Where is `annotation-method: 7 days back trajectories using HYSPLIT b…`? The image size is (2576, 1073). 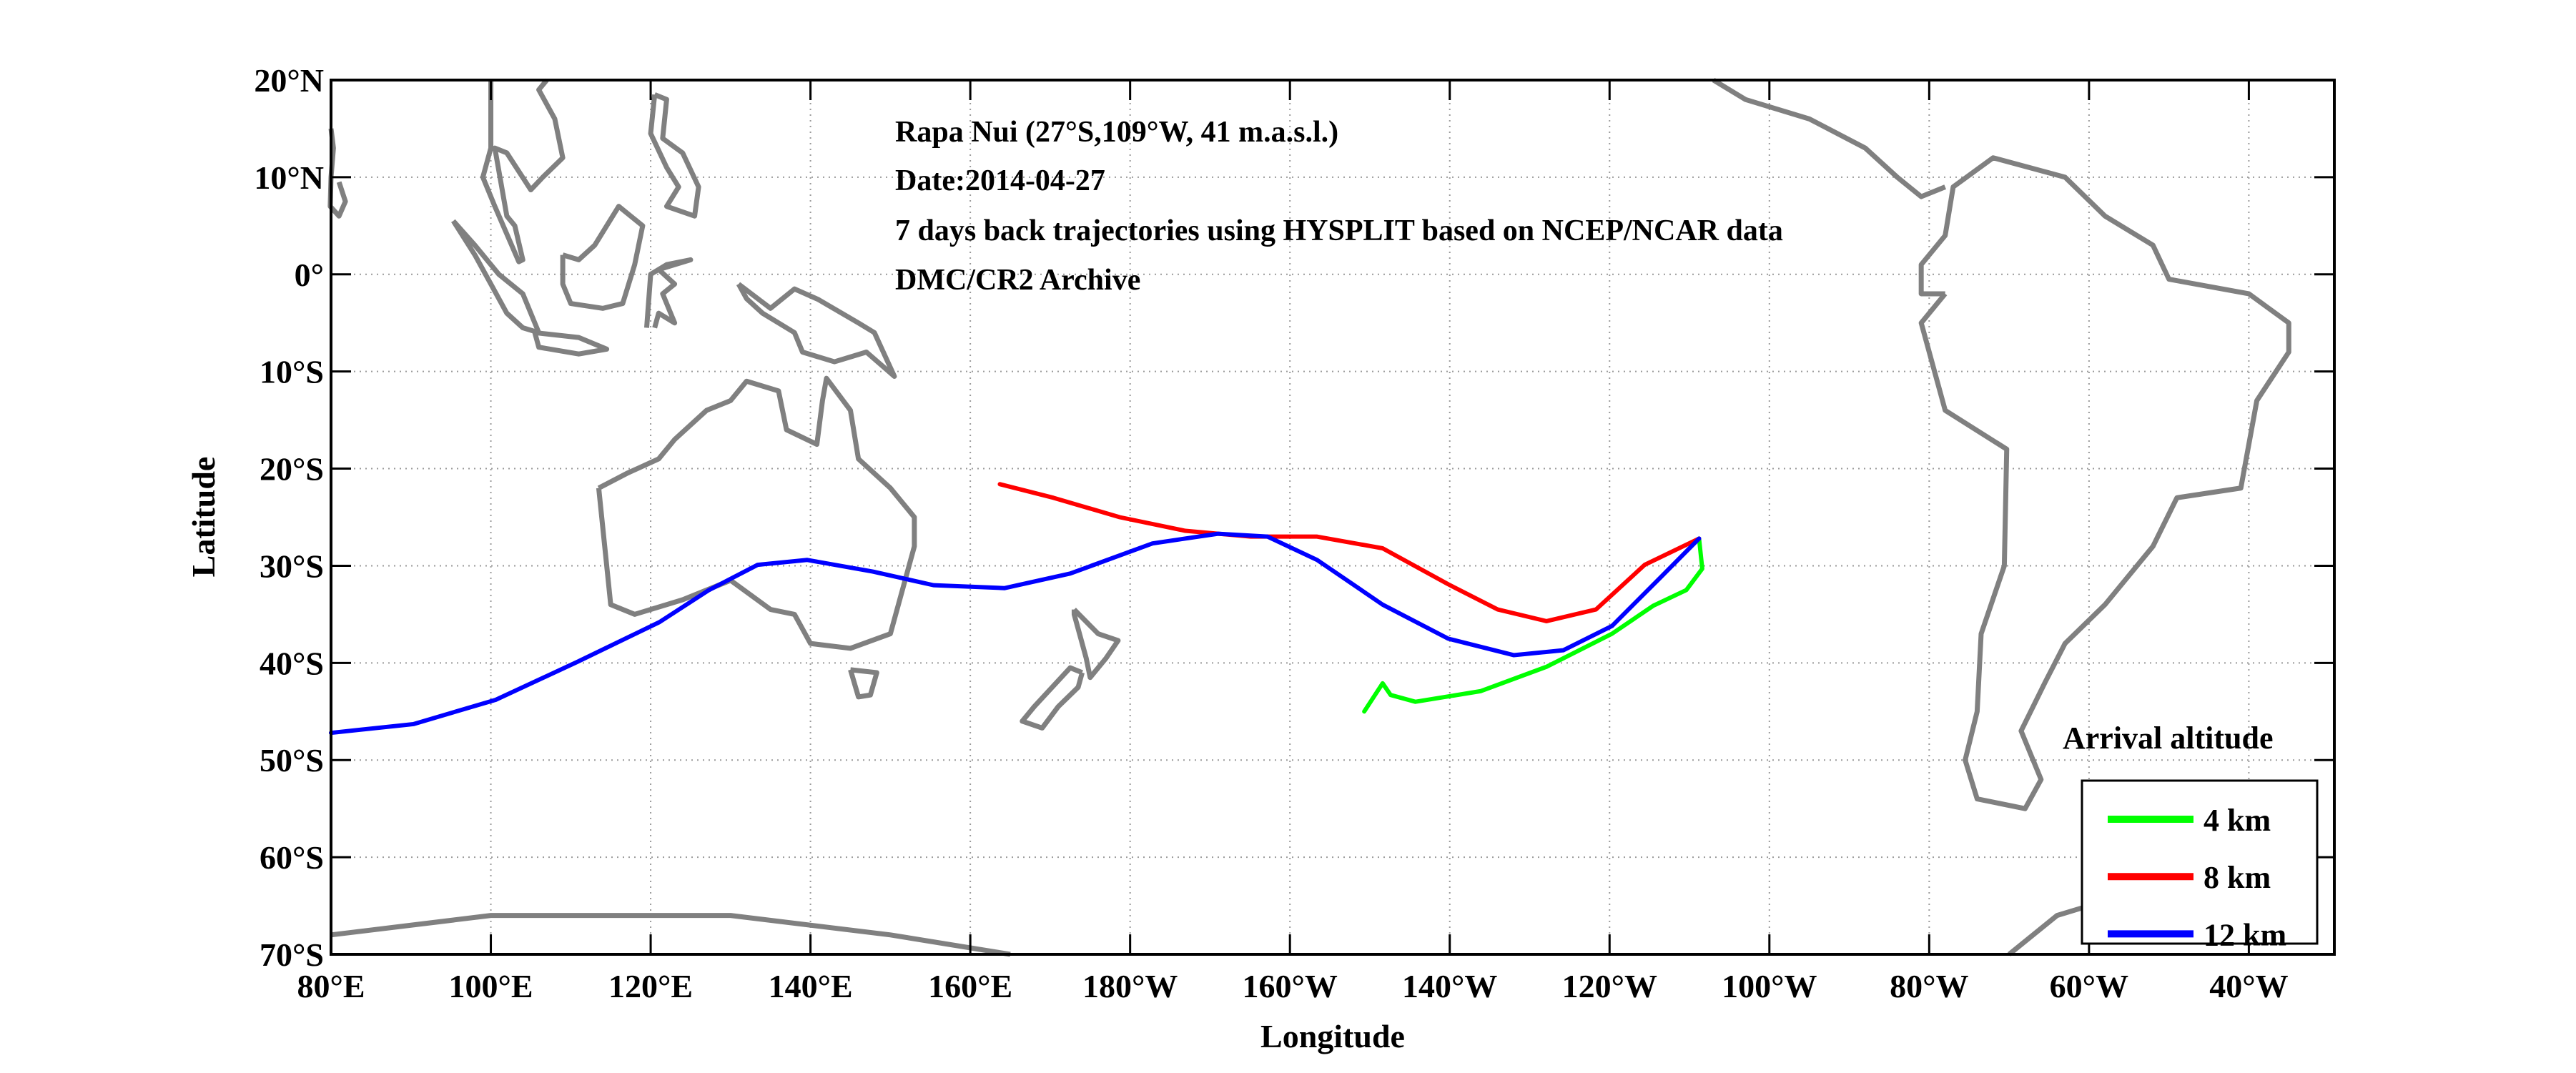
annotation-method: 7 days back trajectories using HYSPLIT b… is located at coordinates (1339, 230).